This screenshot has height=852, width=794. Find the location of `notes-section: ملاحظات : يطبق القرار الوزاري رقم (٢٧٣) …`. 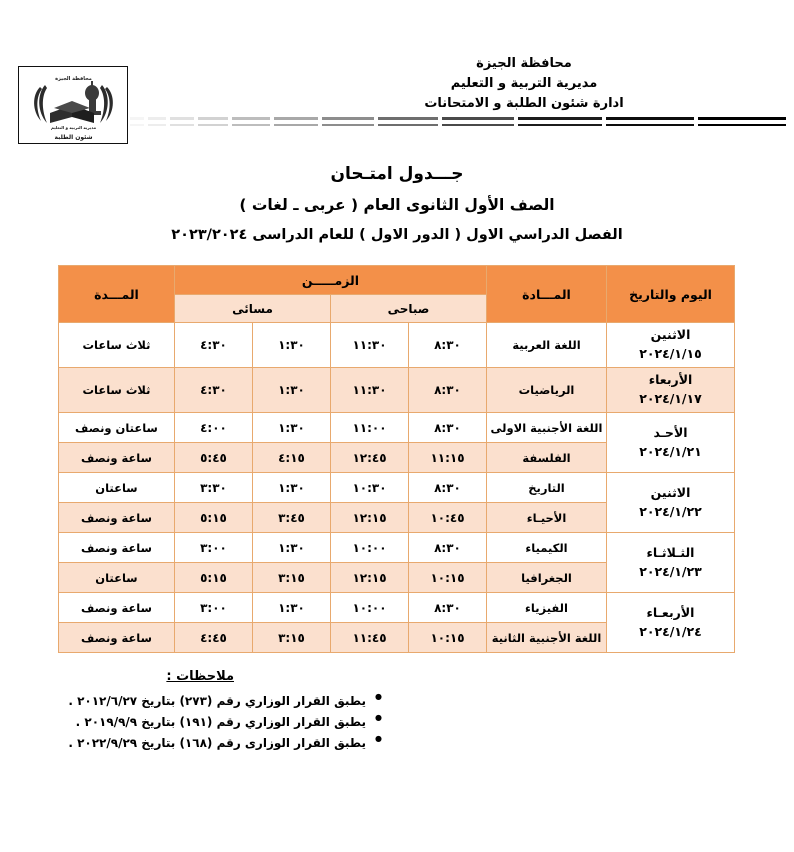

notes-section: ملاحظات : يطبق القرار الوزاري رقم (٢٧٣) … is located at coordinates (387, 711).